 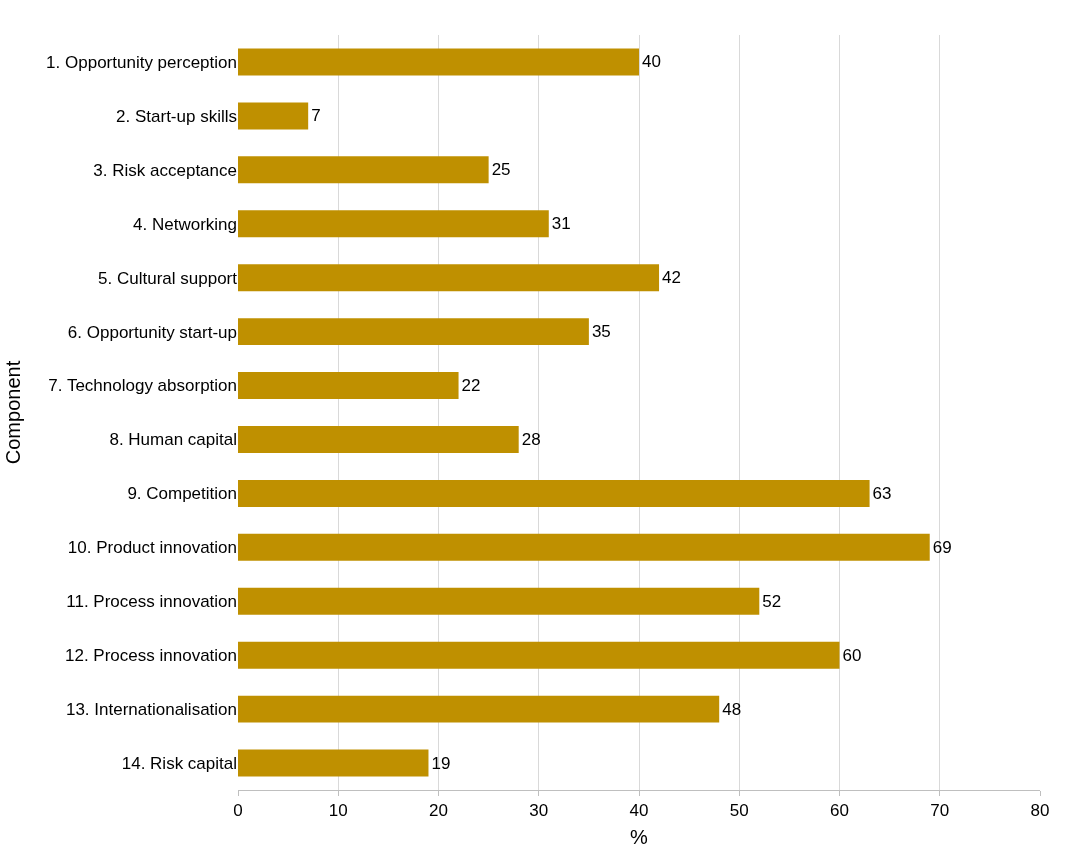 I want to click on x-tick-label: 20, so click(x=438, y=811).